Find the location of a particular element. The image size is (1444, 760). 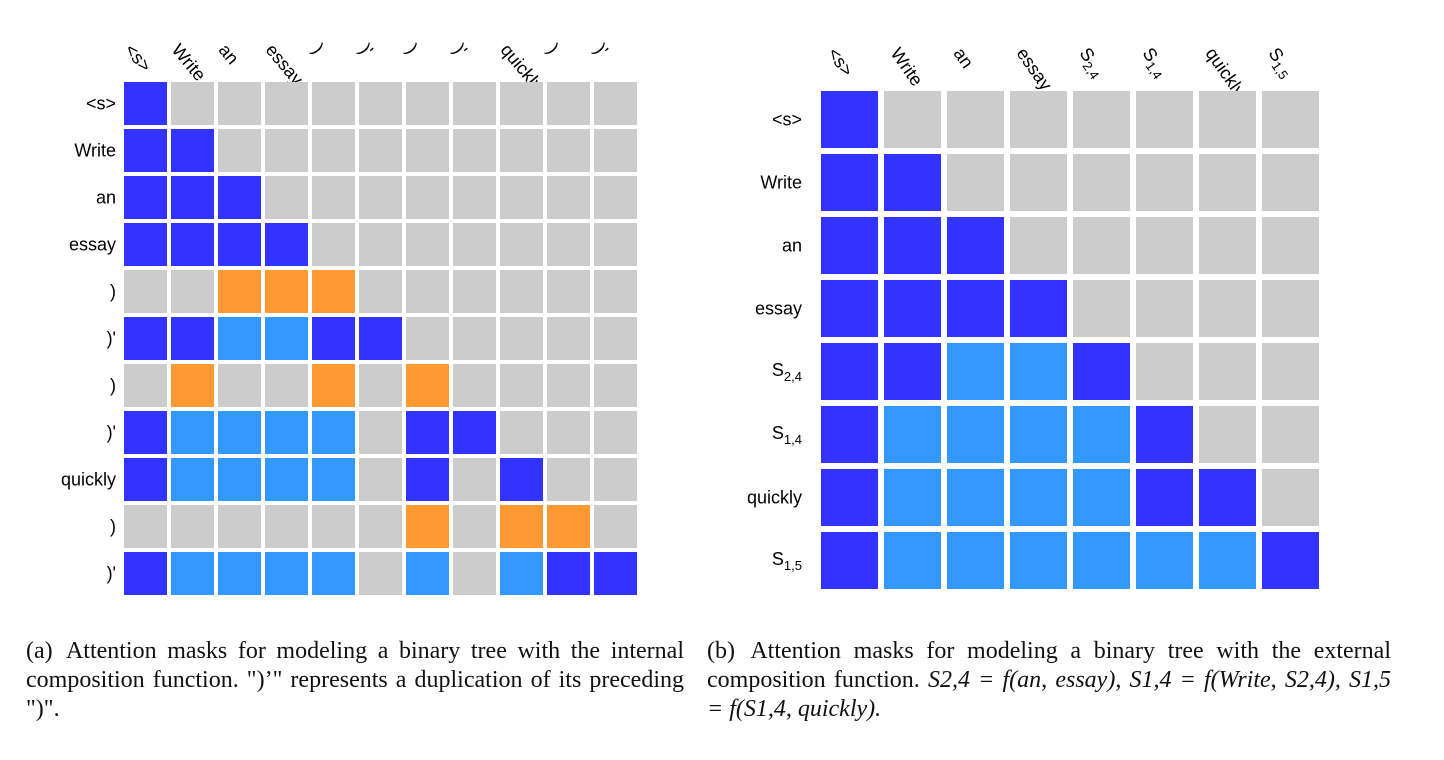

panel-b-cell-r4-c0 is located at coordinates (849, 371).